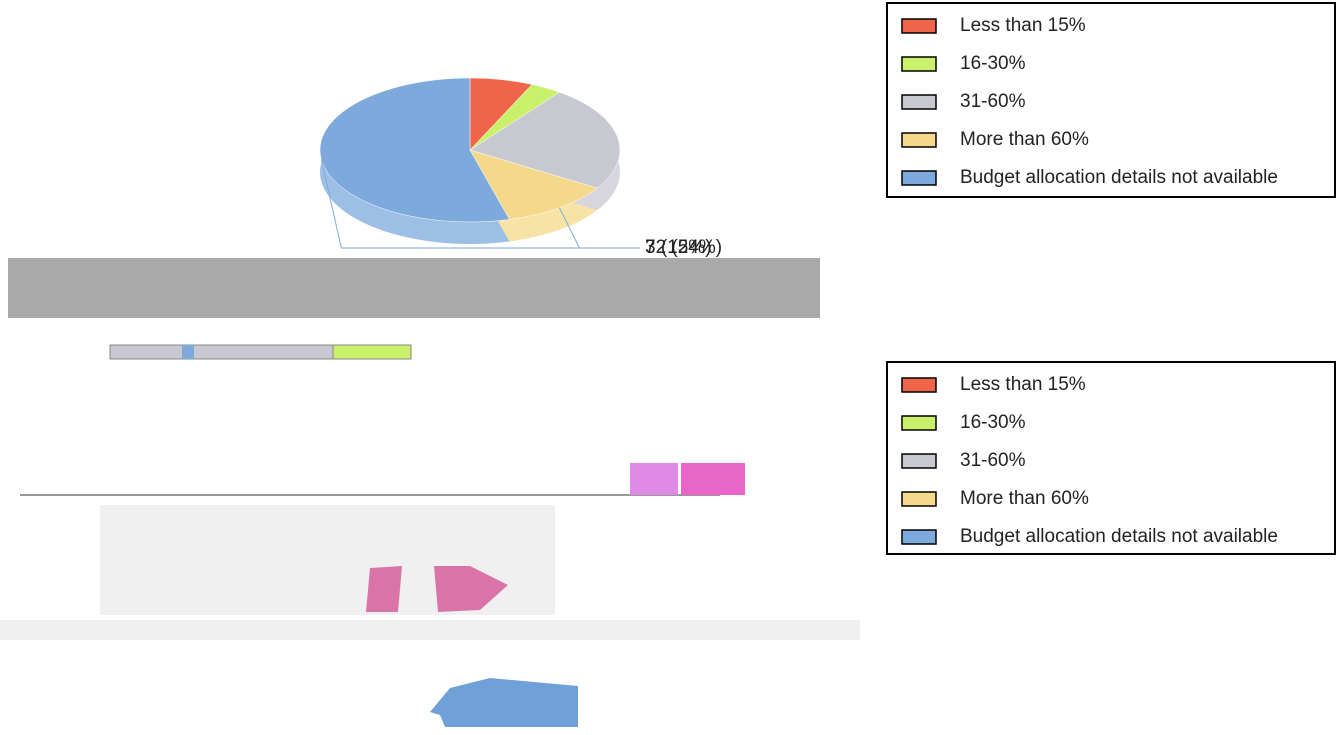  I want to click on data-label: 7 (12%), so click(678, 247).